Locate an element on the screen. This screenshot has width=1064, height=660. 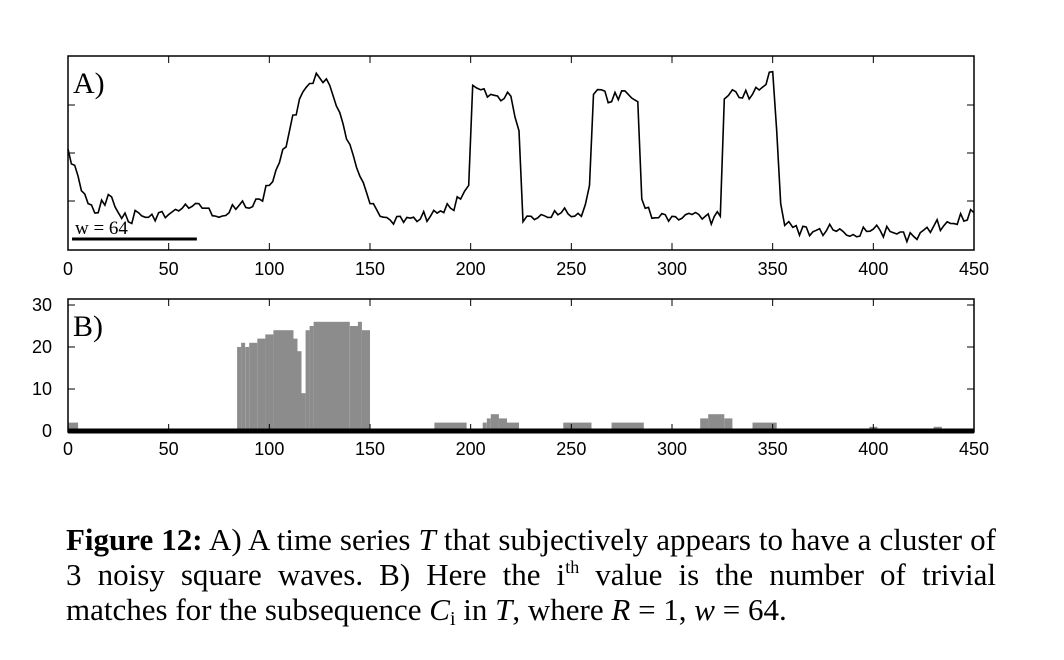
window-length-label: w = 64 is located at coordinates (101, 228).